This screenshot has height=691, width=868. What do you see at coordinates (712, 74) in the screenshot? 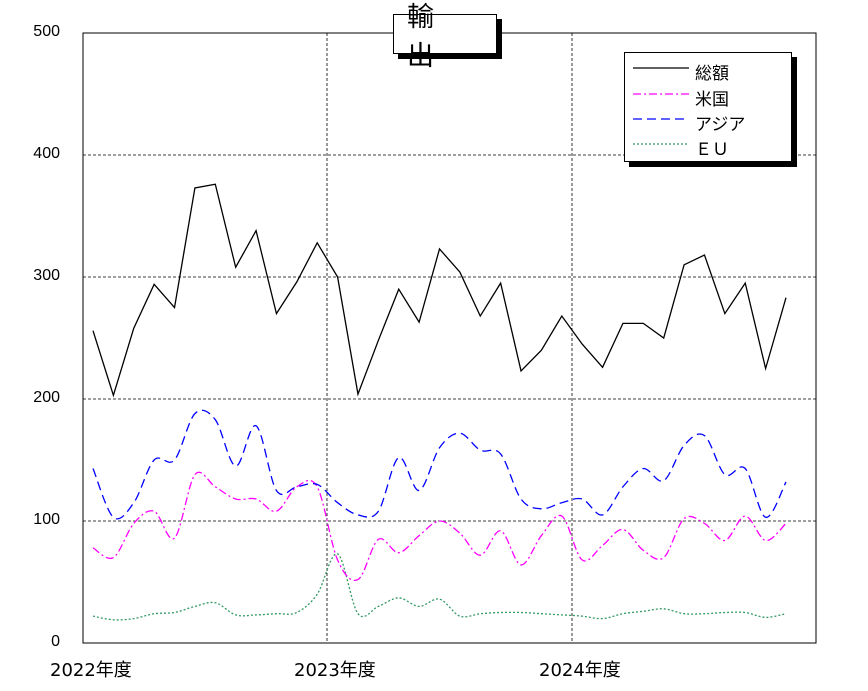
I see `legend-label: 総額` at bounding box center [712, 74].